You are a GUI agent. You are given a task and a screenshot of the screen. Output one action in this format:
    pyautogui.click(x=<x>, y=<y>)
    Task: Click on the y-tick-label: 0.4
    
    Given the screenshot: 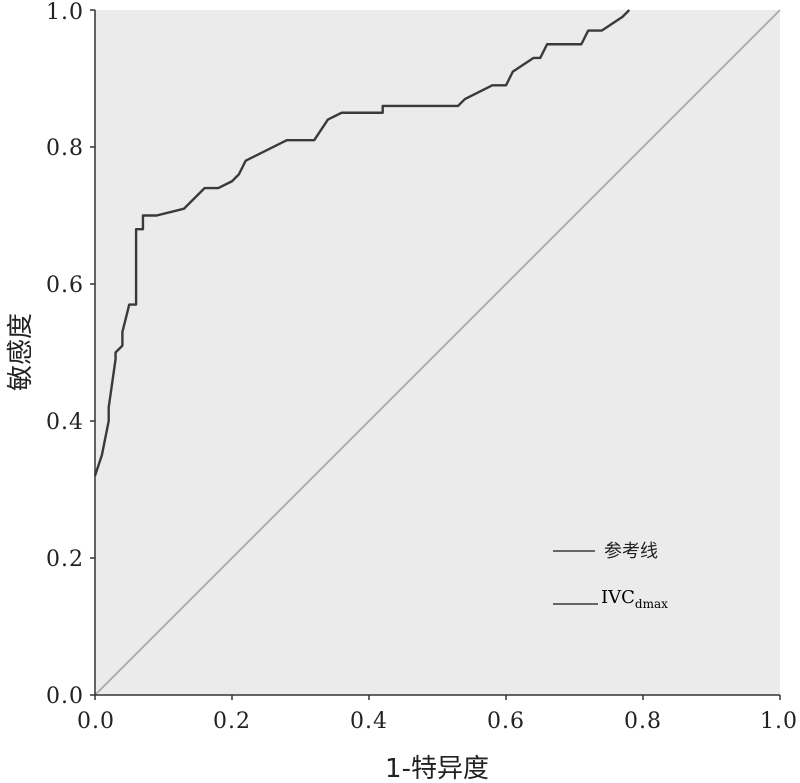 What is the action you would take?
    pyautogui.click(x=65, y=422)
    